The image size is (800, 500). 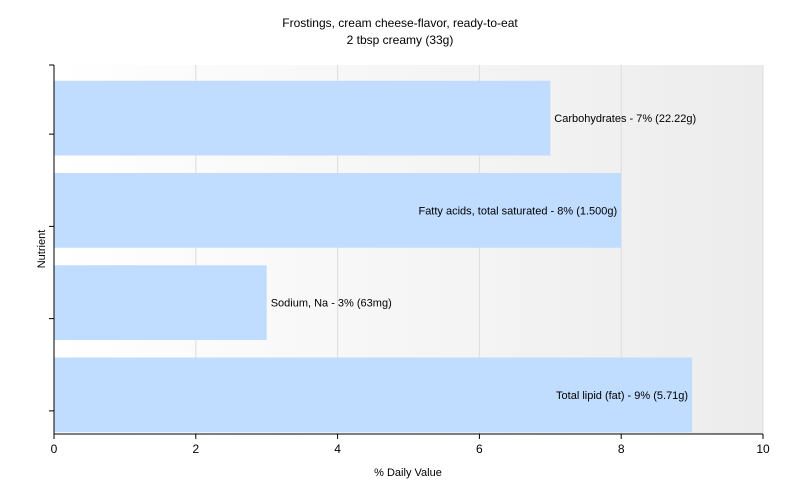 I want to click on x-tick-label: 6, so click(x=479, y=449).